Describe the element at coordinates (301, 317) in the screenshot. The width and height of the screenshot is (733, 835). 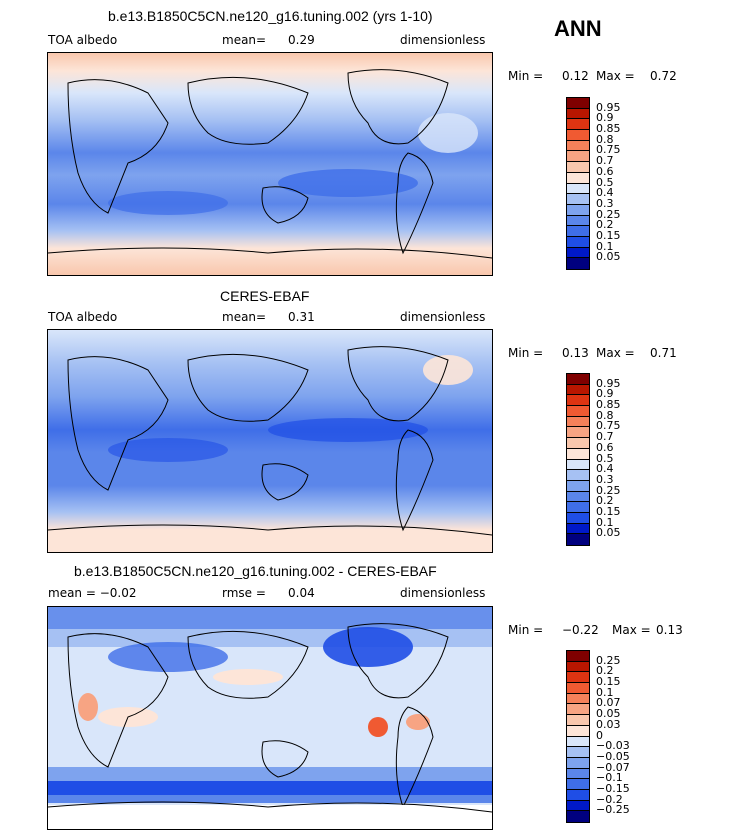
I see `panel-2-mean-value: 0.31` at that location.